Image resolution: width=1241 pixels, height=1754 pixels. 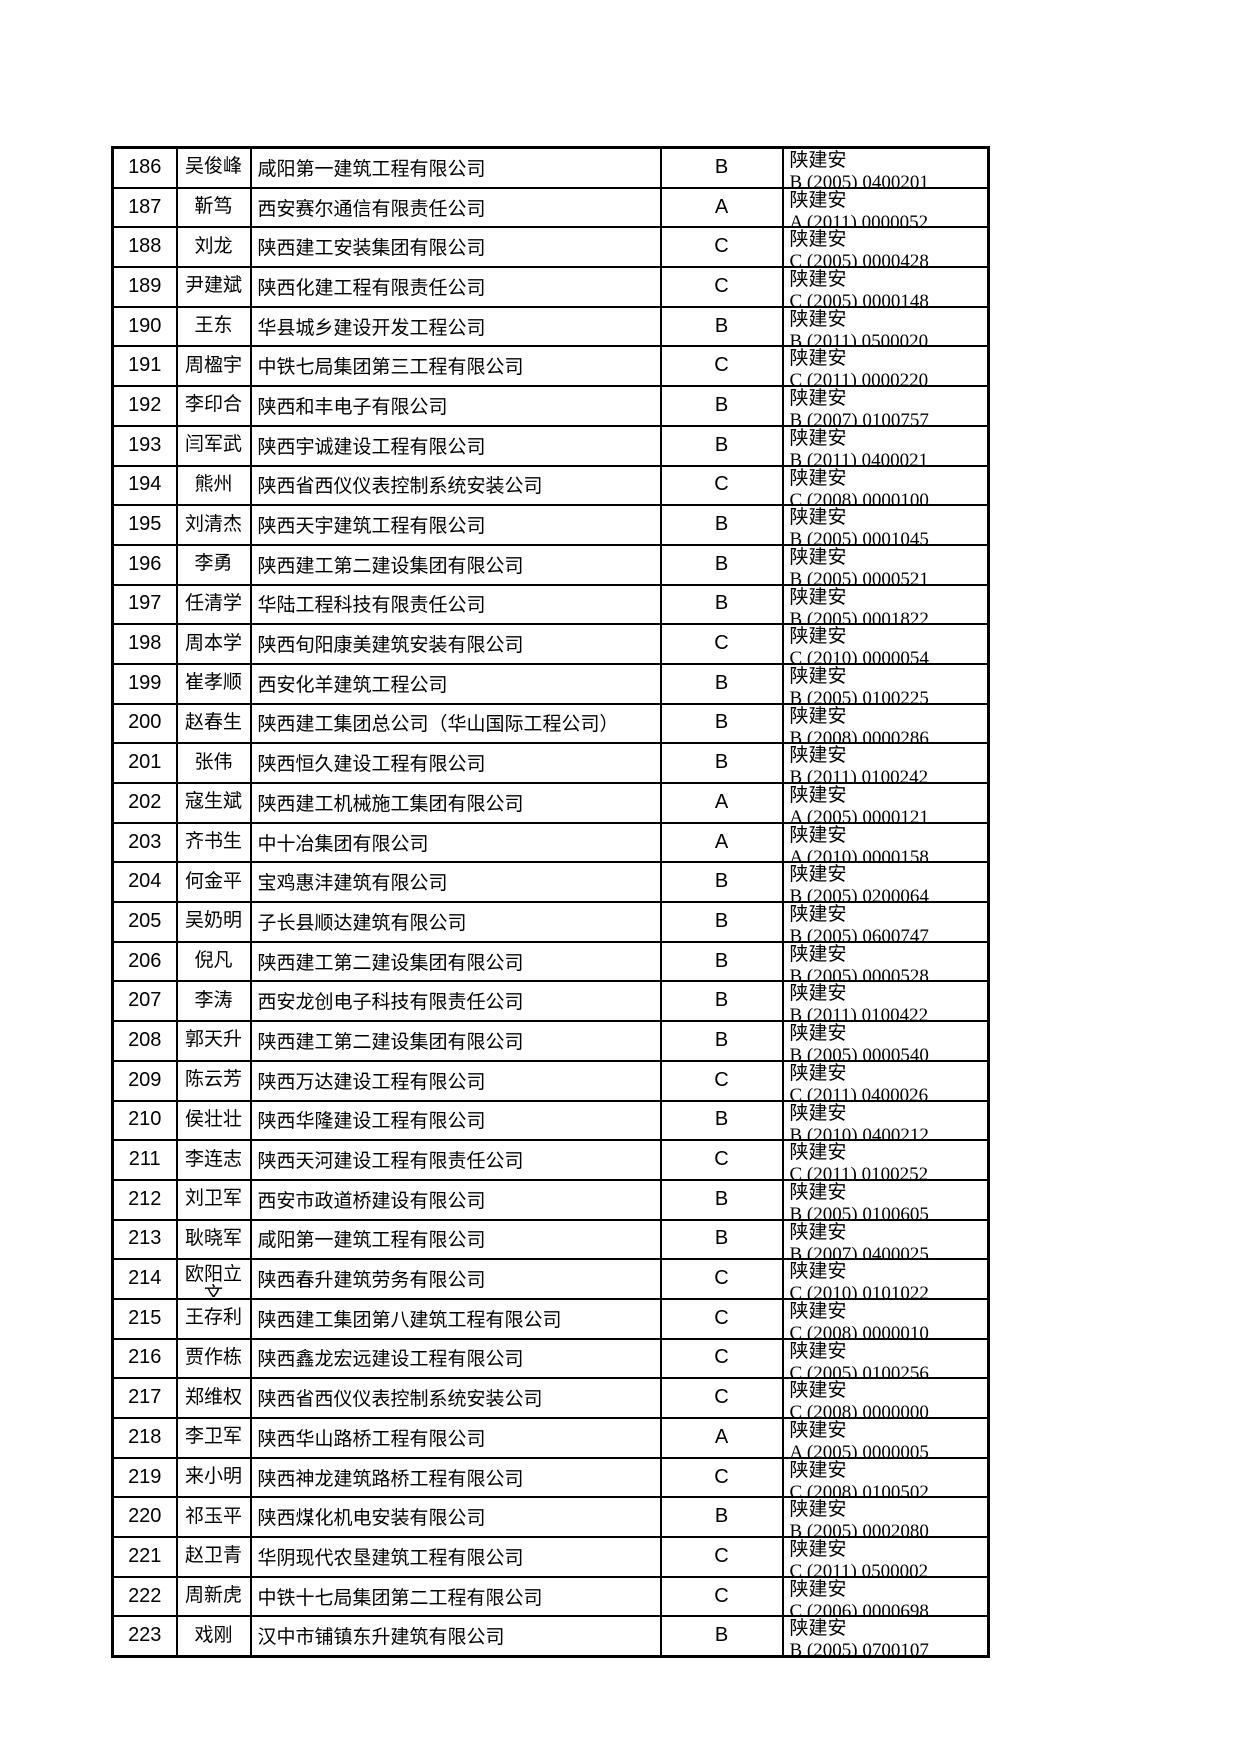 I want to click on certificate-code: C (2005) 0000148, so click(x=859, y=298).